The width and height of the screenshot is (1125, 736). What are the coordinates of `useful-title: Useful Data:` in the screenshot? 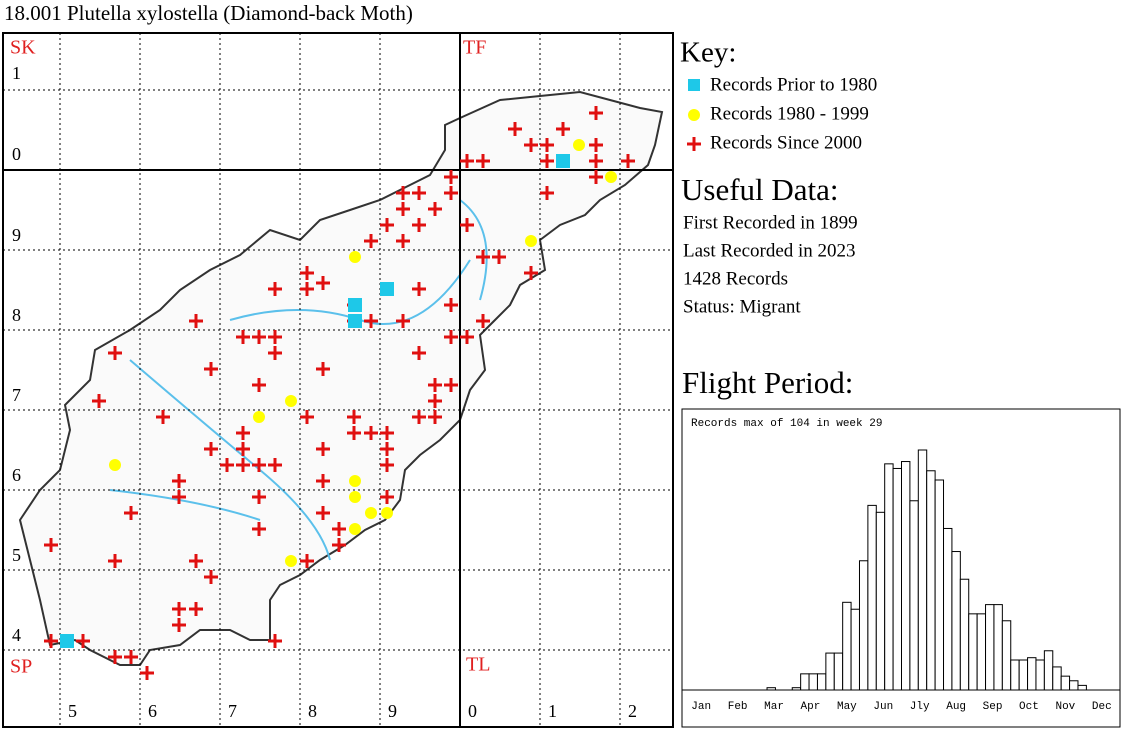 It's located at (760, 189).